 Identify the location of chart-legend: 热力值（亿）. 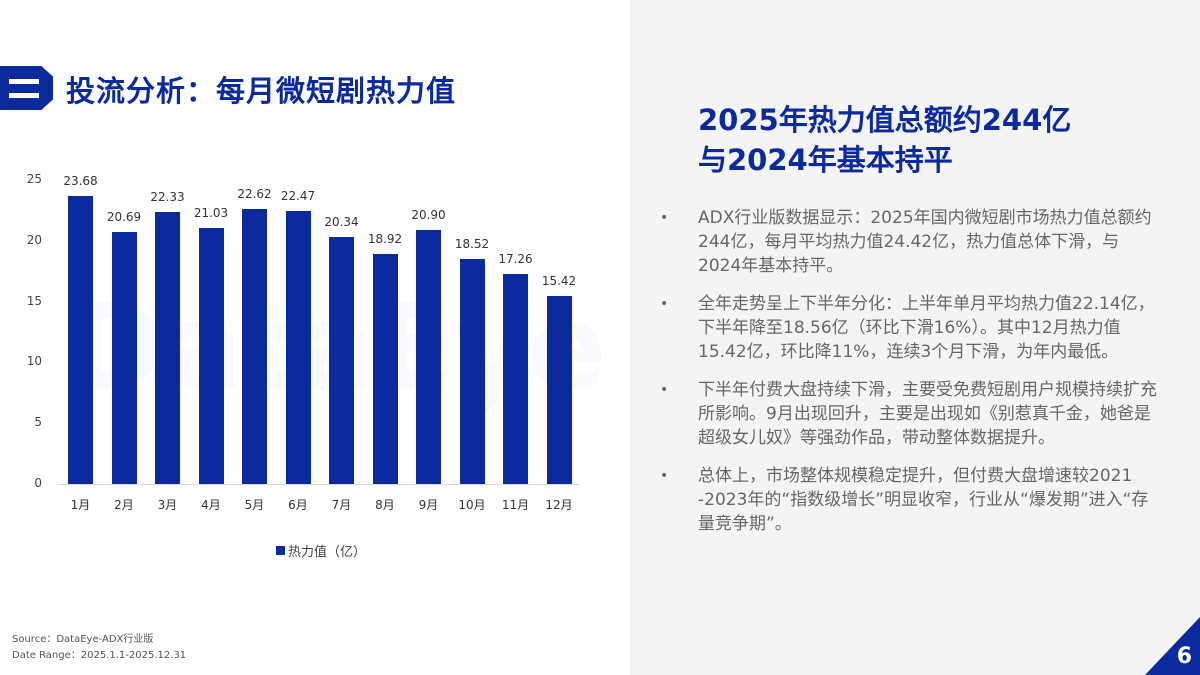
(321, 550).